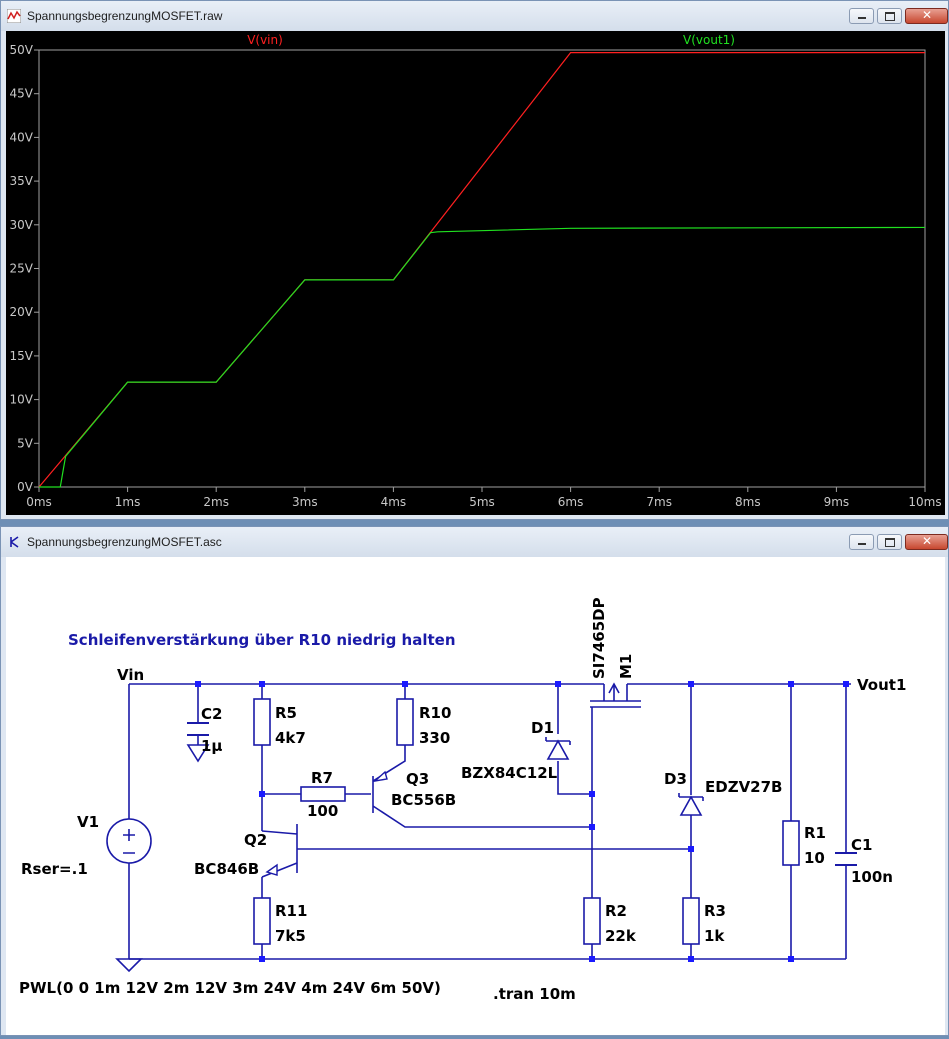 The width and height of the screenshot is (949, 1039). I want to click on y-tick-label: 40V, so click(22, 137).